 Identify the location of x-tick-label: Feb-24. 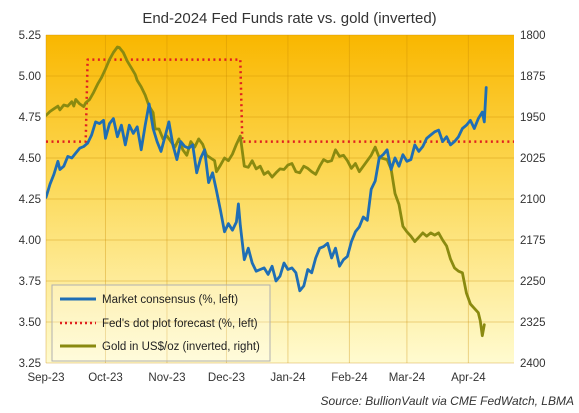
(349, 378).